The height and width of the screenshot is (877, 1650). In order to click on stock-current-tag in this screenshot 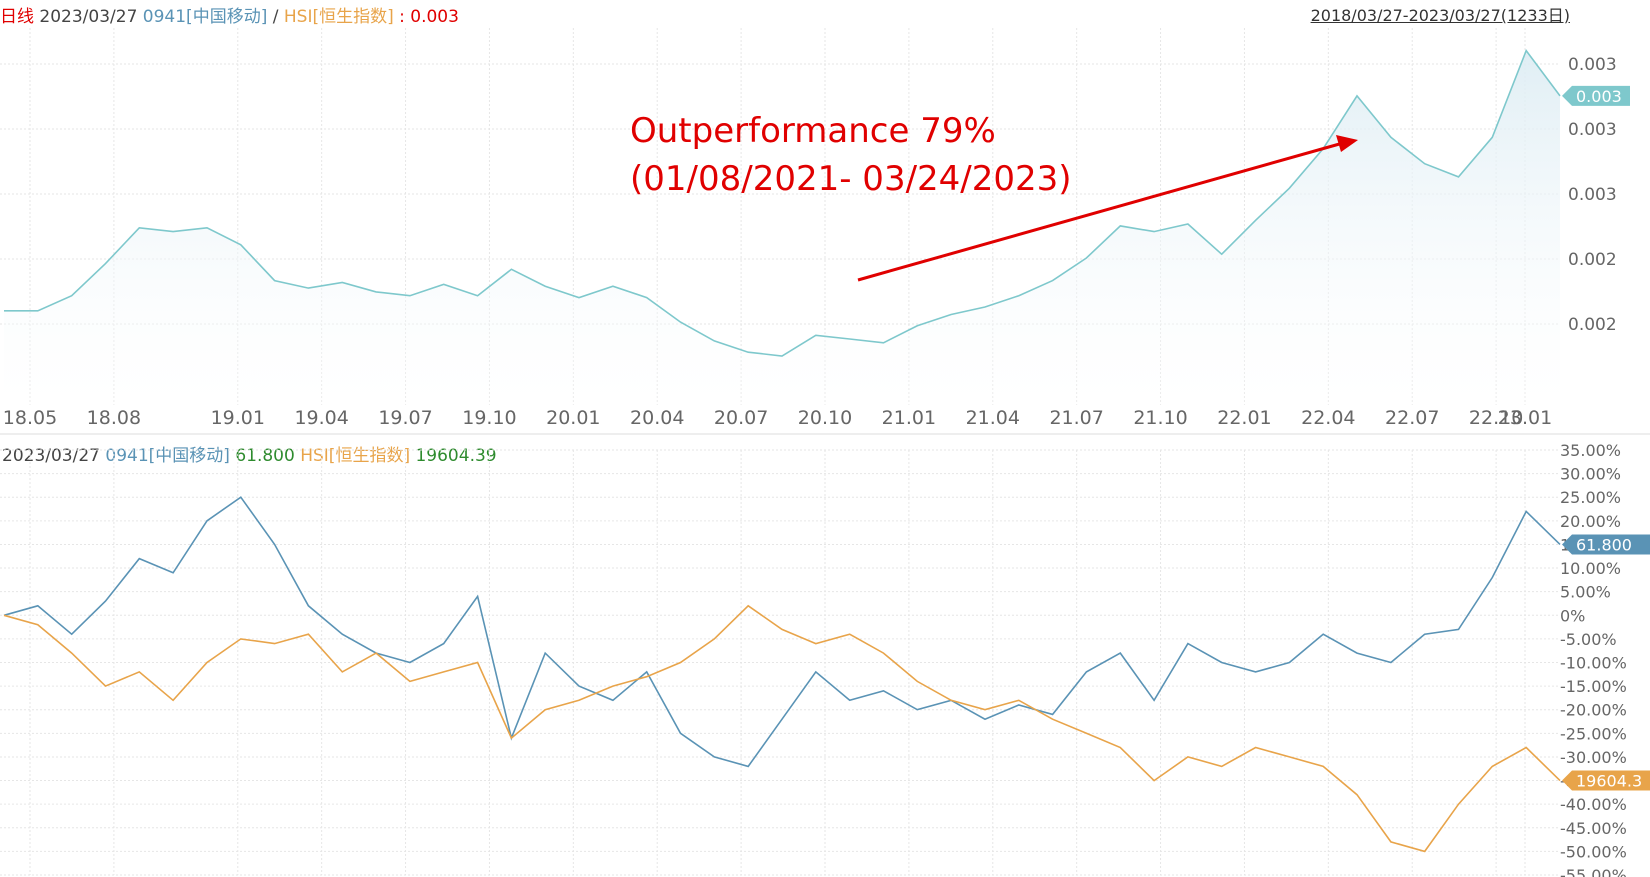, I will do `click(1606, 544)`.